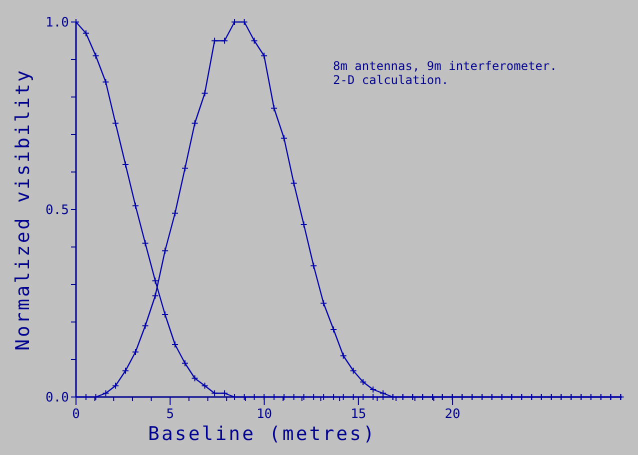  What do you see at coordinates (445, 66) in the screenshot?
I see `annotation: 8m antennas, 9m interferometer.` at bounding box center [445, 66].